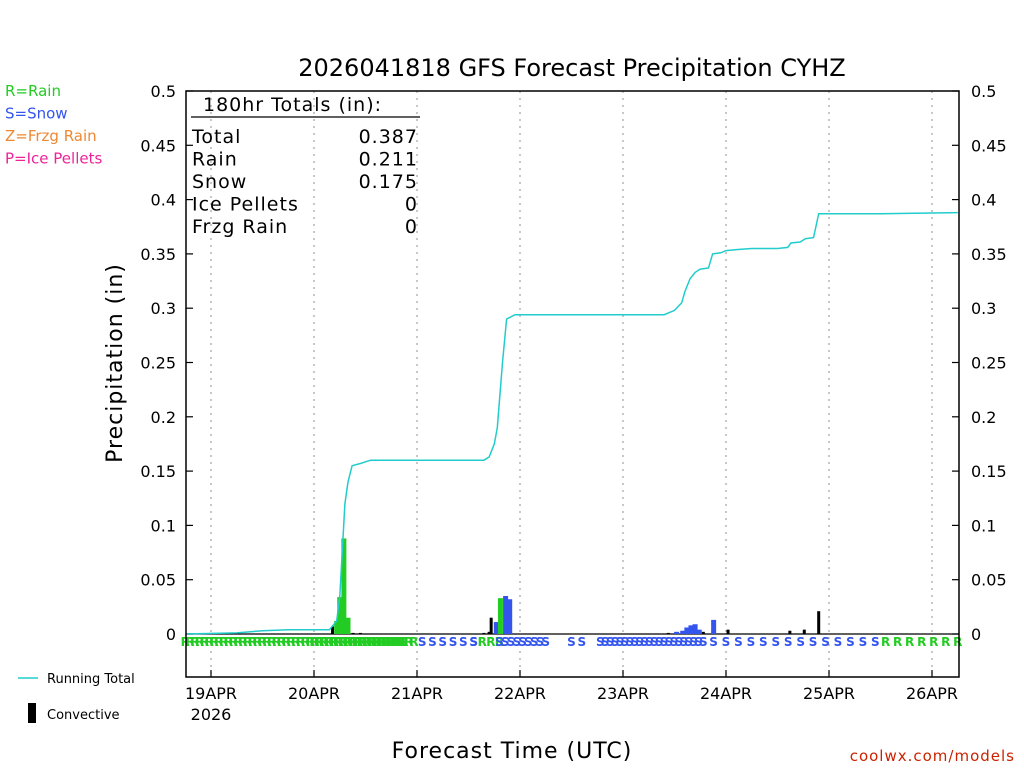  Describe the element at coordinates (983, 91) in the screenshot. I see `y-tick-label-right: 0.5` at that location.